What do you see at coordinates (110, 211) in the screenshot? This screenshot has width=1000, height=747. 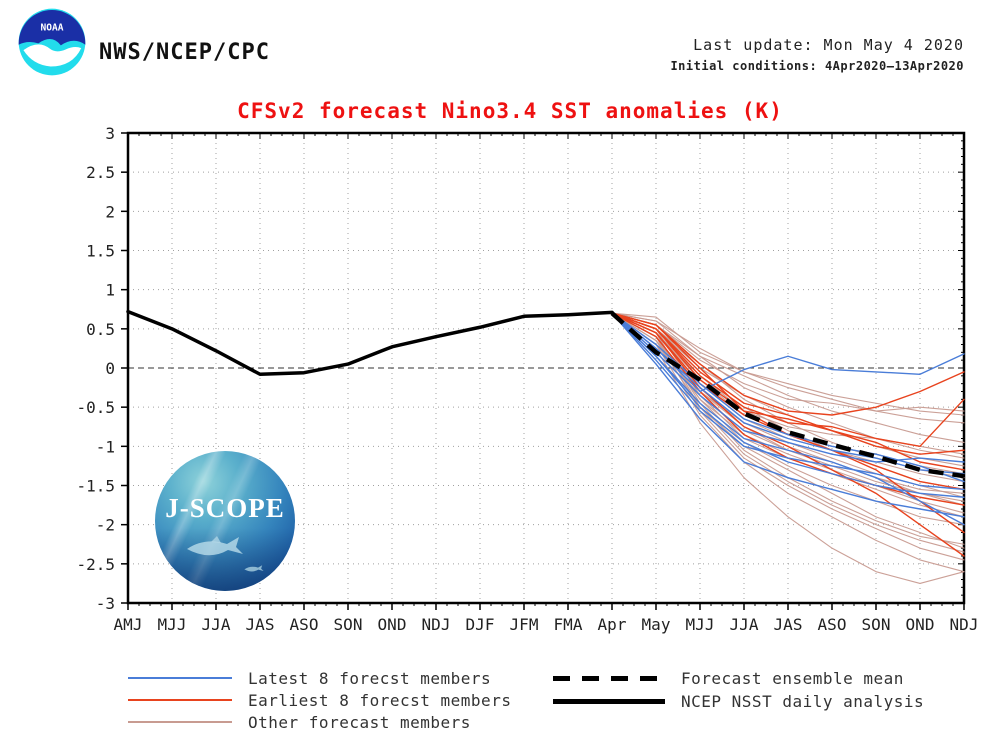 I see `svg-text: 2` at bounding box center [110, 211].